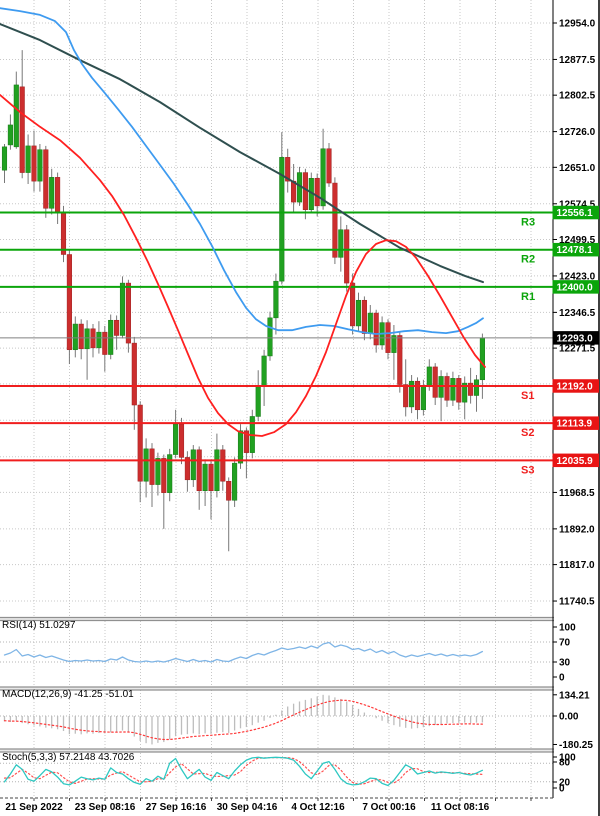 The height and width of the screenshot is (816, 600). Describe the element at coordinates (575, 287) in the screenshot. I see `svg-text: 12400.0` at that location.